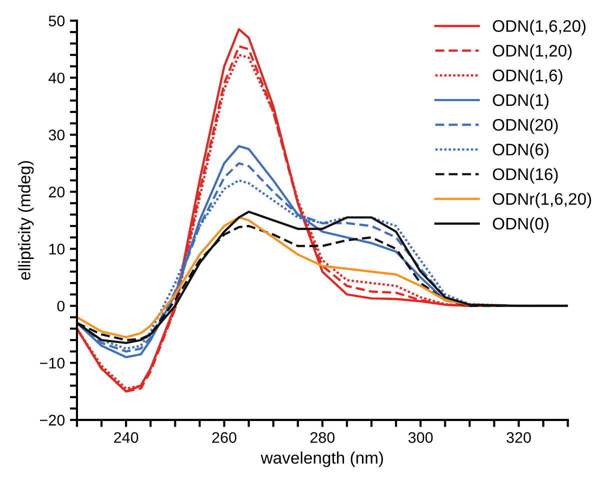 This screenshot has height=481, width=606. What do you see at coordinates (52, 420) in the screenshot?
I see `y-tick-label: −20` at bounding box center [52, 420].